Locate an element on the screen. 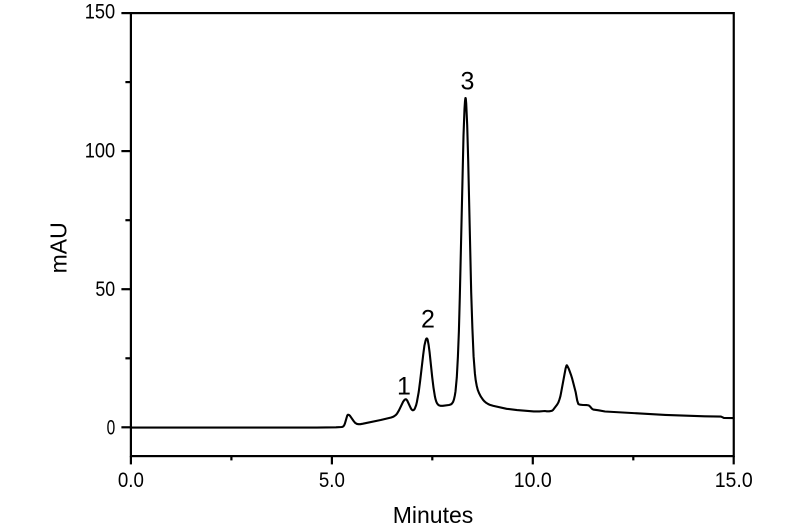 Image resolution: width=800 pixels, height=530 pixels. svg-text: 50 is located at coordinates (105, 289).